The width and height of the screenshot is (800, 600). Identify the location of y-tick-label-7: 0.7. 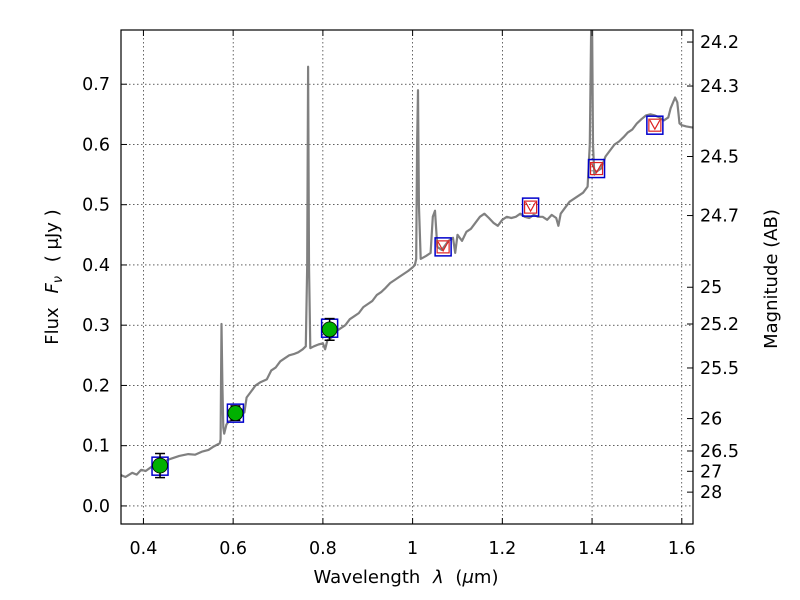
(96, 85).